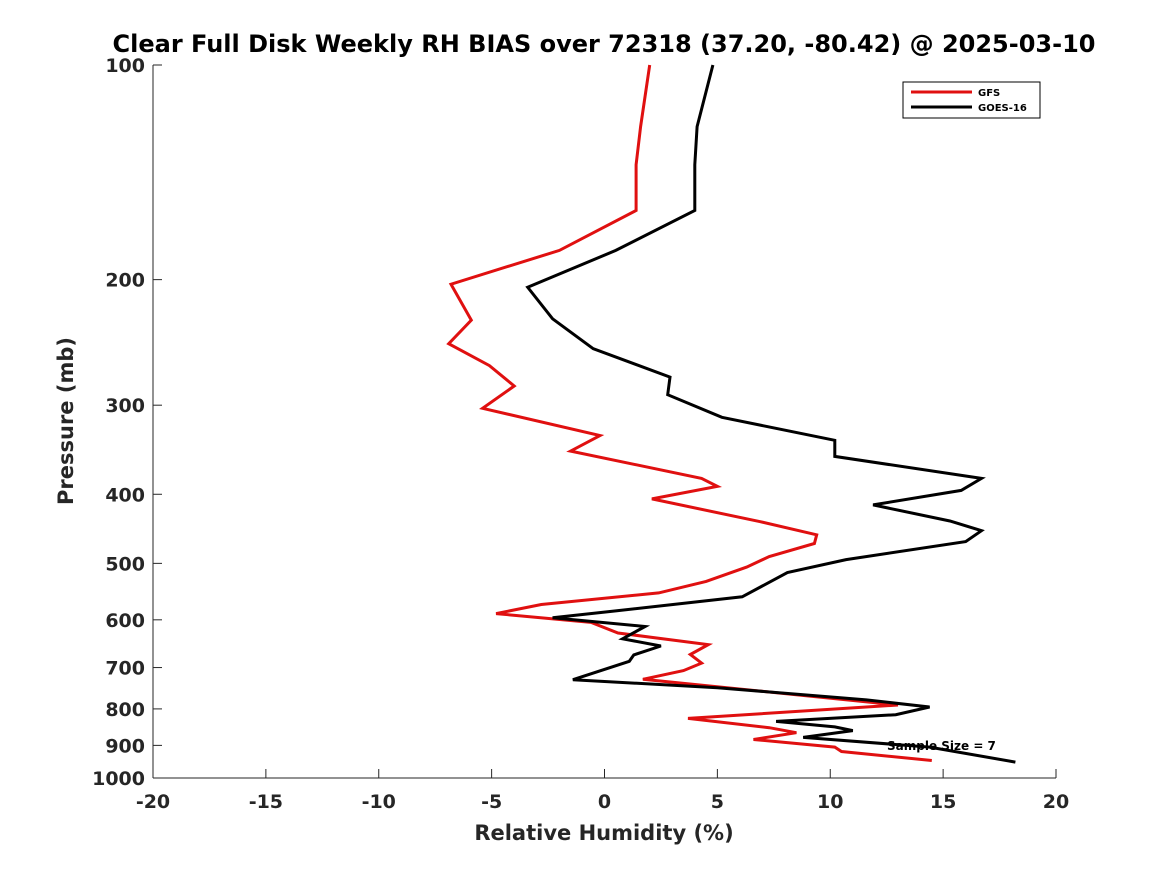 The width and height of the screenshot is (1167, 875). Describe the element at coordinates (118, 779) in the screenshot. I see `y-tick-label: 1000` at that location.